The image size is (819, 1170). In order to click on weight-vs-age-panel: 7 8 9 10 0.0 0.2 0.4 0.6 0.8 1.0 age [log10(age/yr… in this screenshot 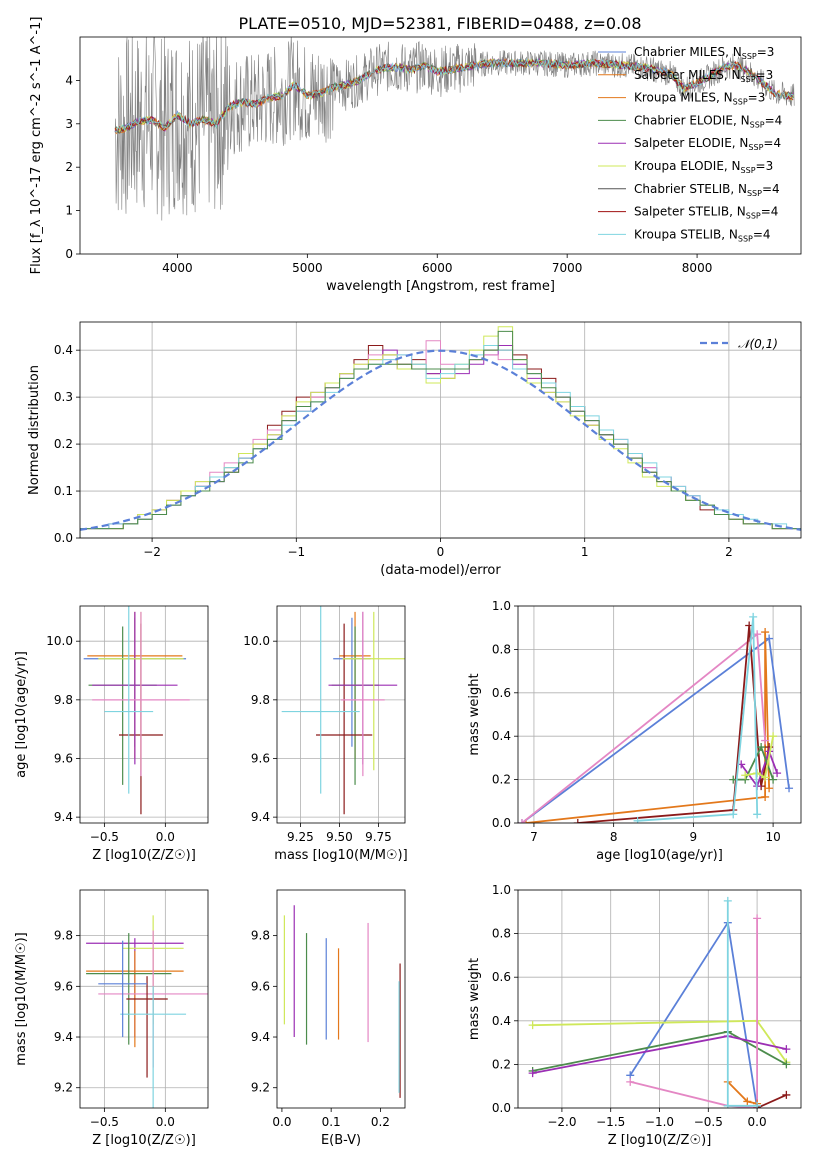, I will do `click(634, 731)`.